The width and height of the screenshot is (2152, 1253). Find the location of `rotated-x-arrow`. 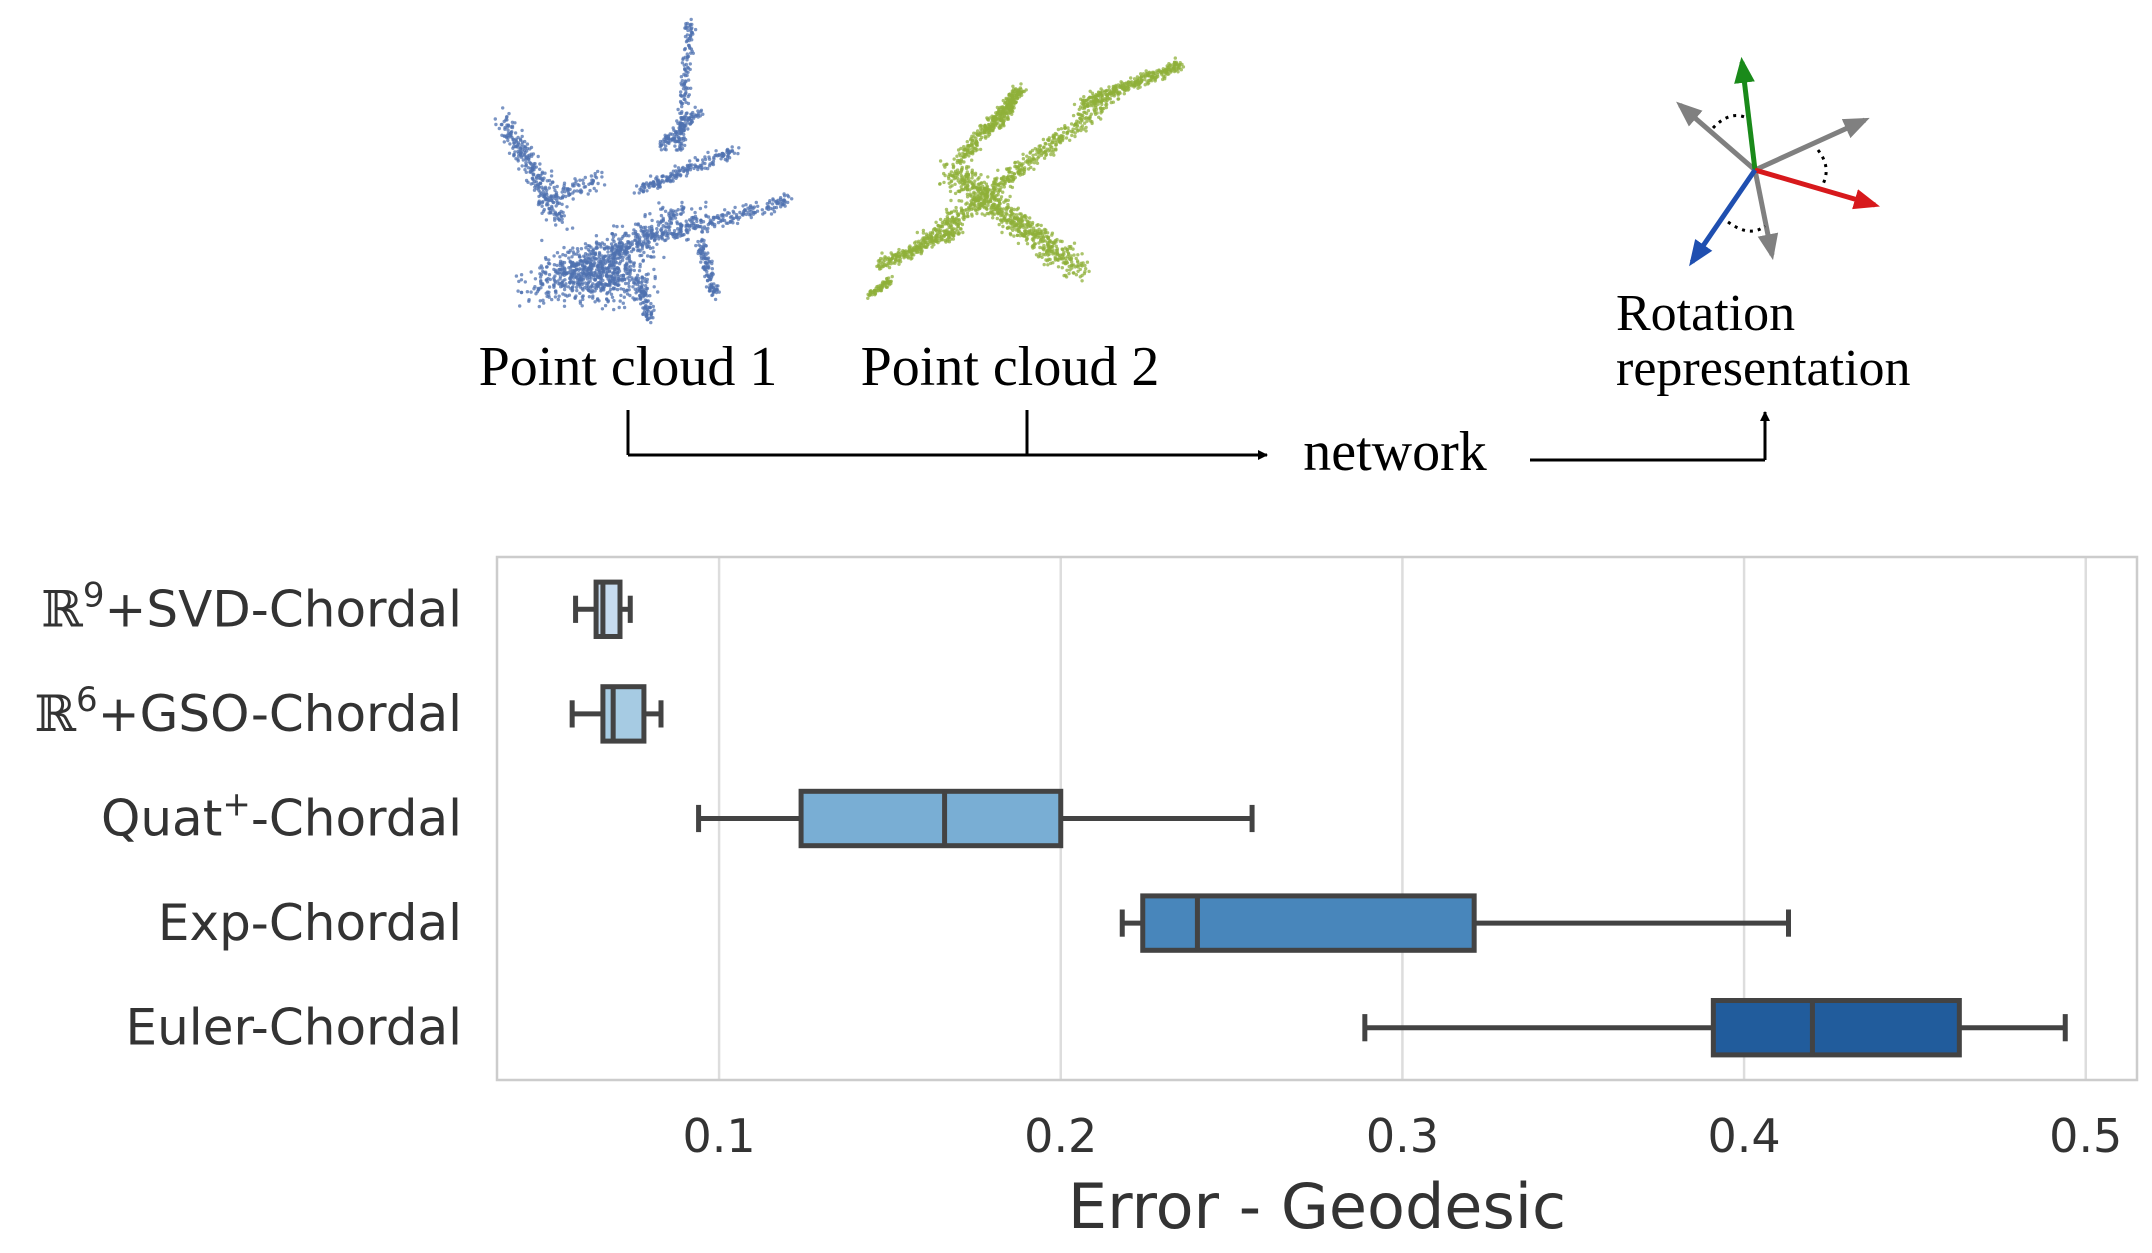

rotated-x-arrow is located at coordinates (1811, 145).